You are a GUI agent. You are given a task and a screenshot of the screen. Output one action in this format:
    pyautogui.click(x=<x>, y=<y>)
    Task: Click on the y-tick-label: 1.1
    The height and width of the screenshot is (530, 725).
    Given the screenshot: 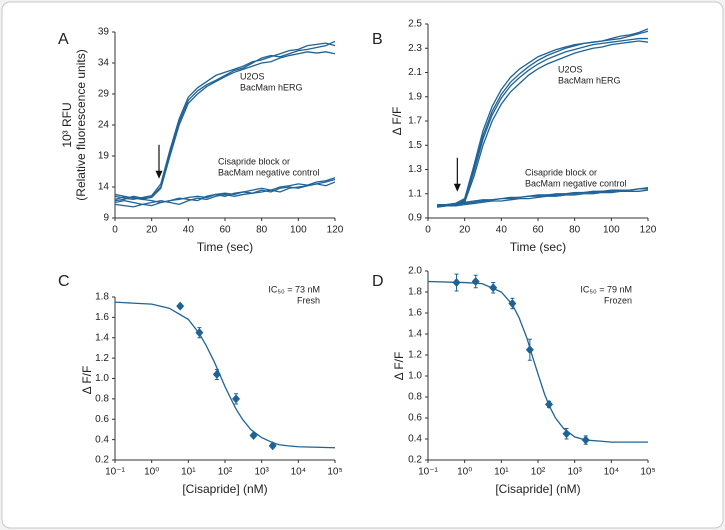 What is the action you would take?
    pyautogui.click(x=415, y=193)
    